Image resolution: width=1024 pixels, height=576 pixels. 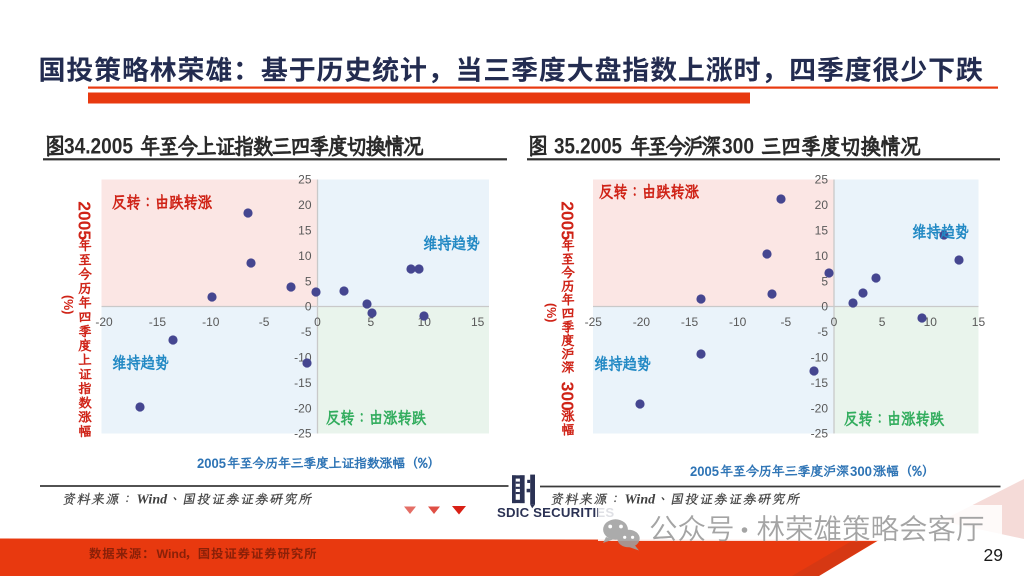 What do you see at coordinates (993, 555) in the screenshot?
I see `svg-text: 29` at bounding box center [993, 555].